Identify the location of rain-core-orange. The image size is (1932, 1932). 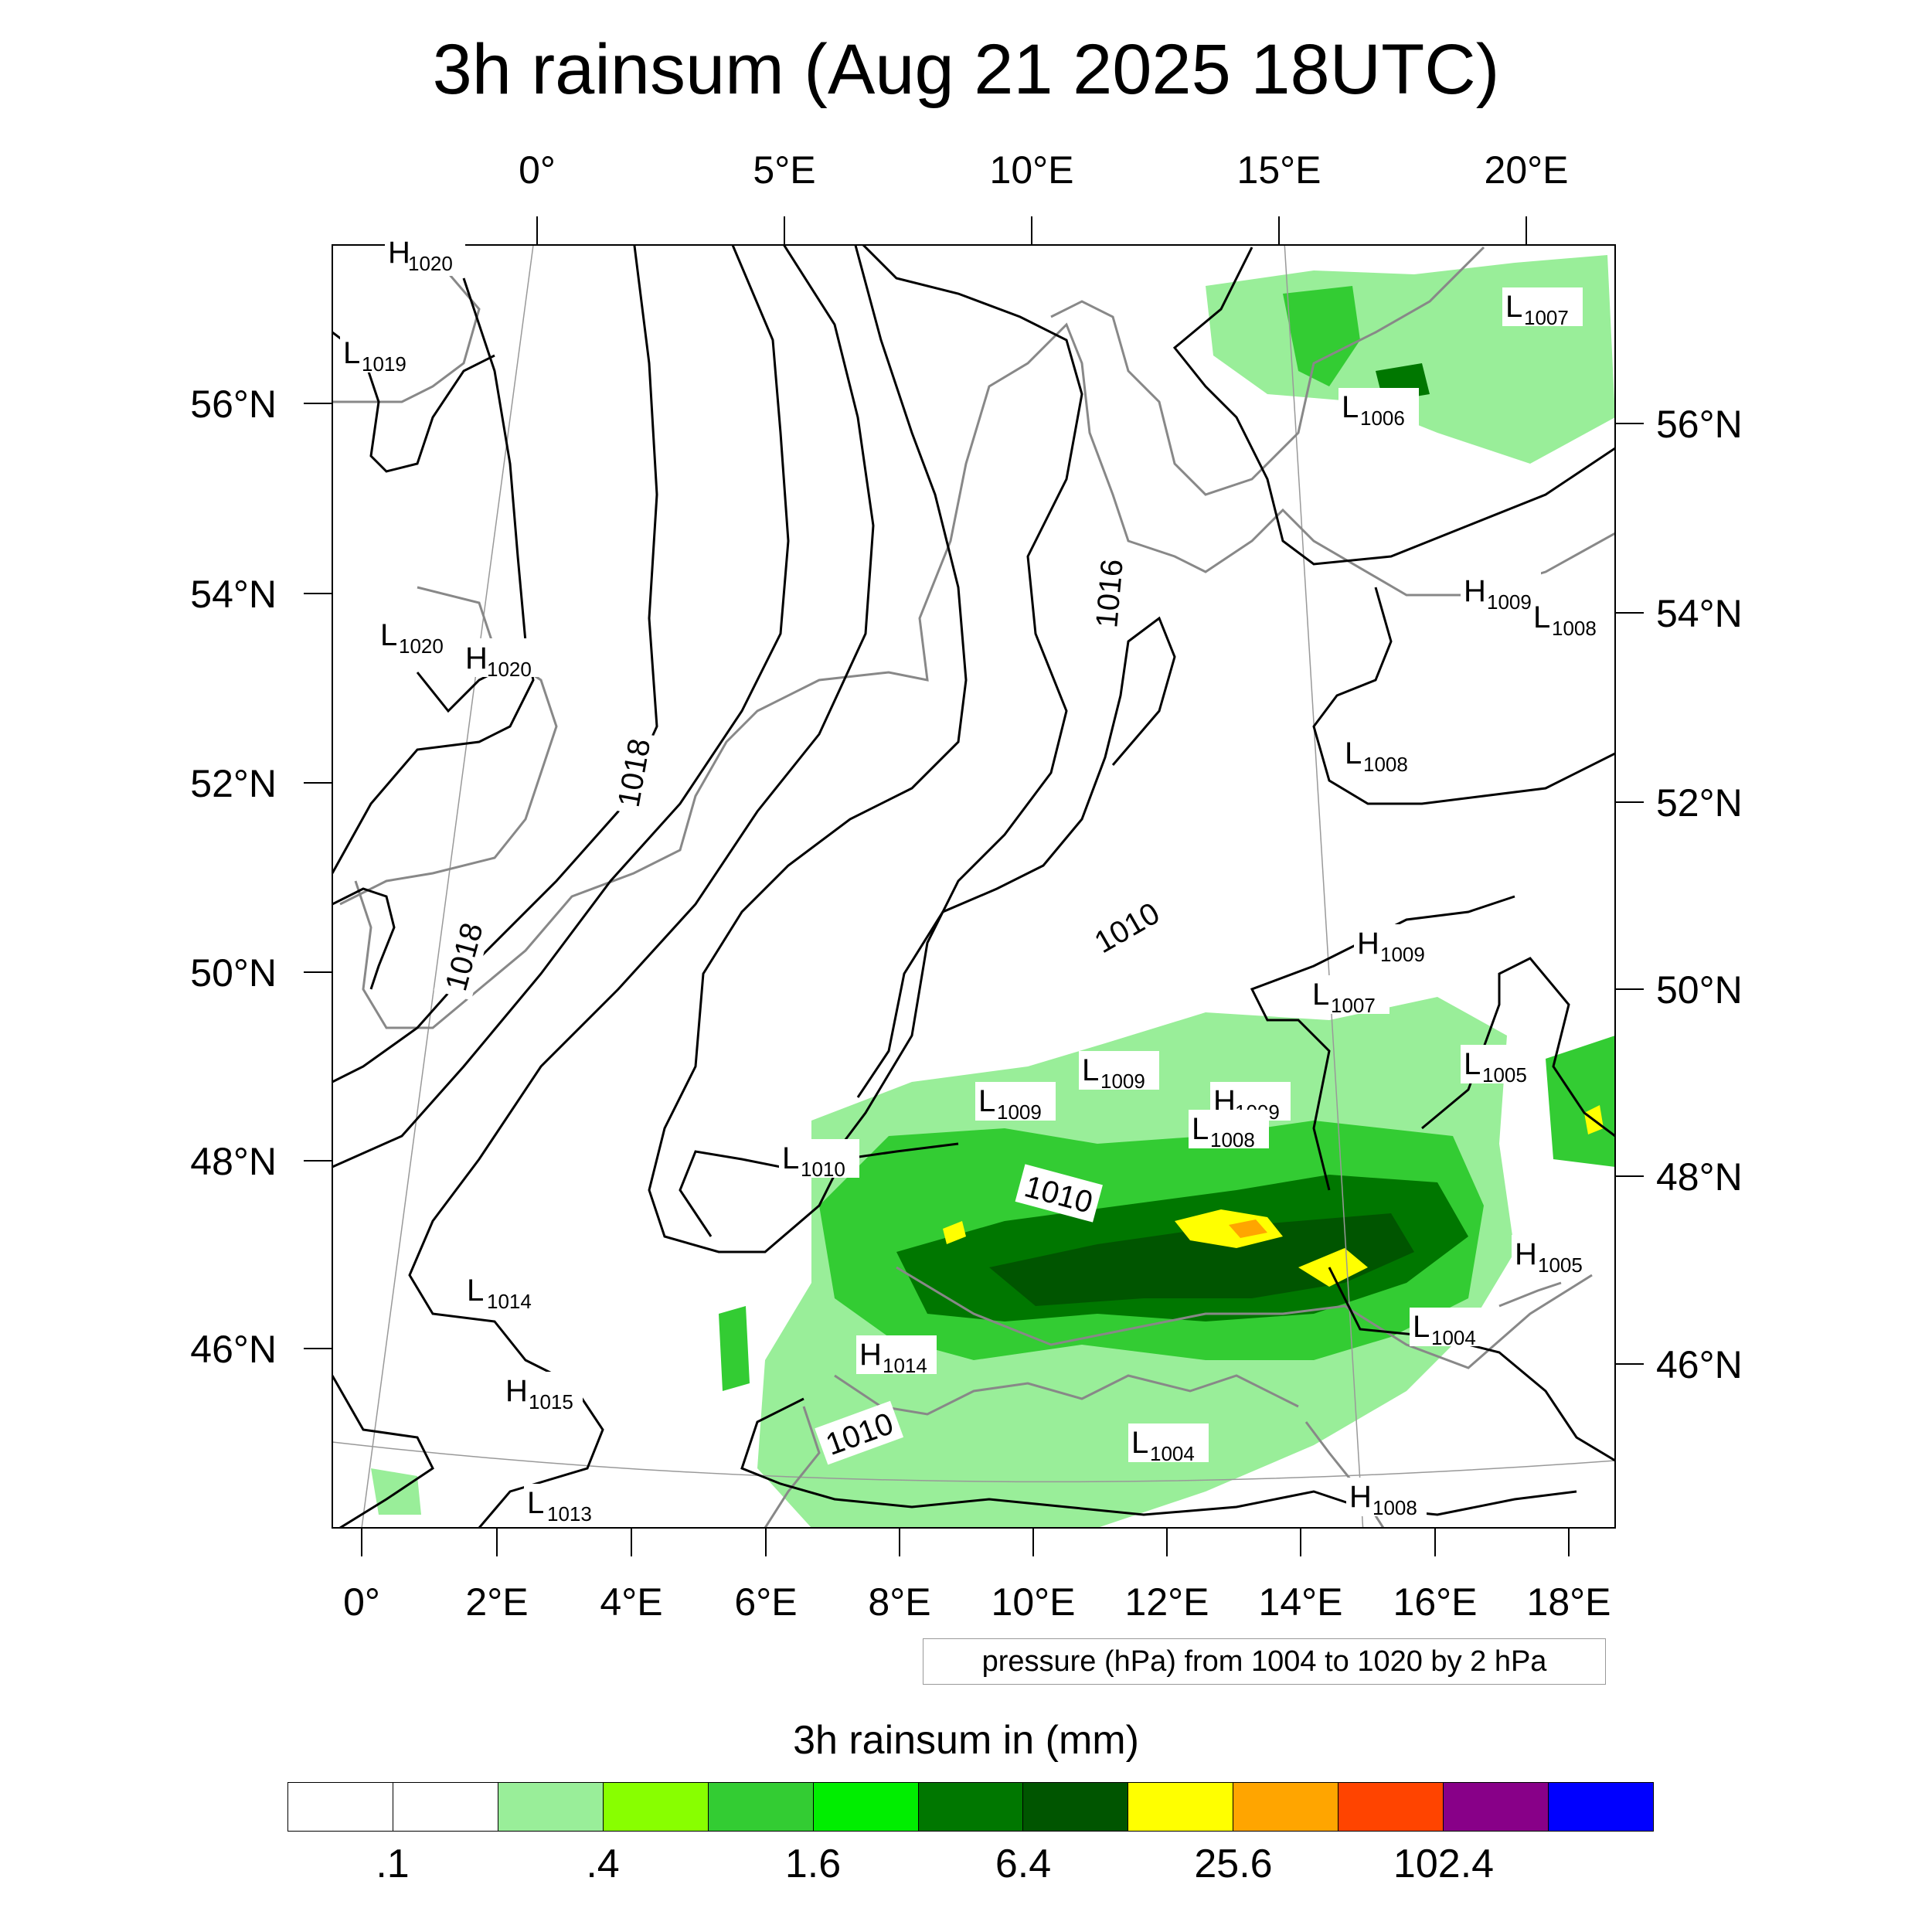
(1248, 1228).